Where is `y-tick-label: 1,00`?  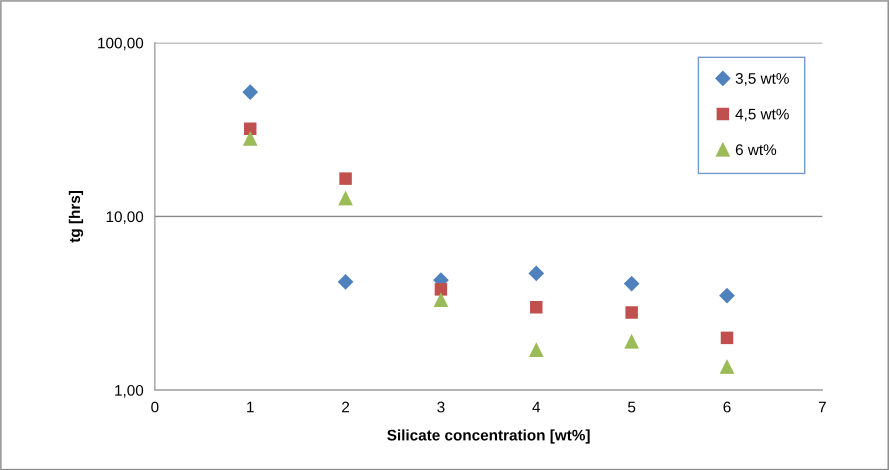 y-tick-label: 1,00 is located at coordinates (129, 391).